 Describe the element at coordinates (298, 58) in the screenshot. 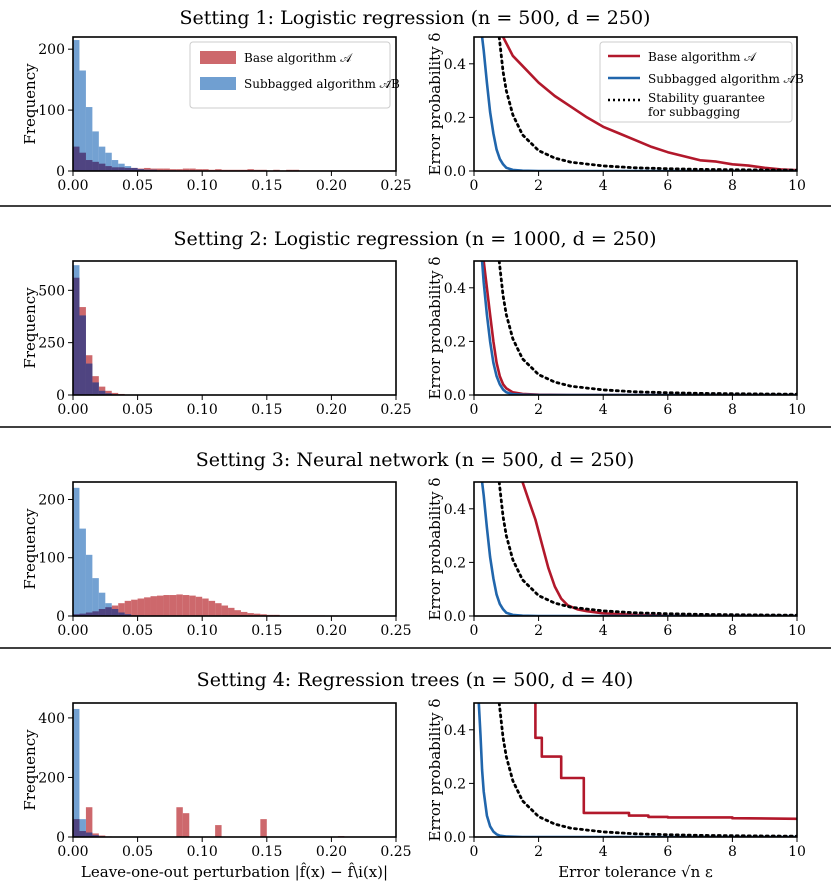

I see `legend-base-label: Base algorithm 𝒜` at that location.